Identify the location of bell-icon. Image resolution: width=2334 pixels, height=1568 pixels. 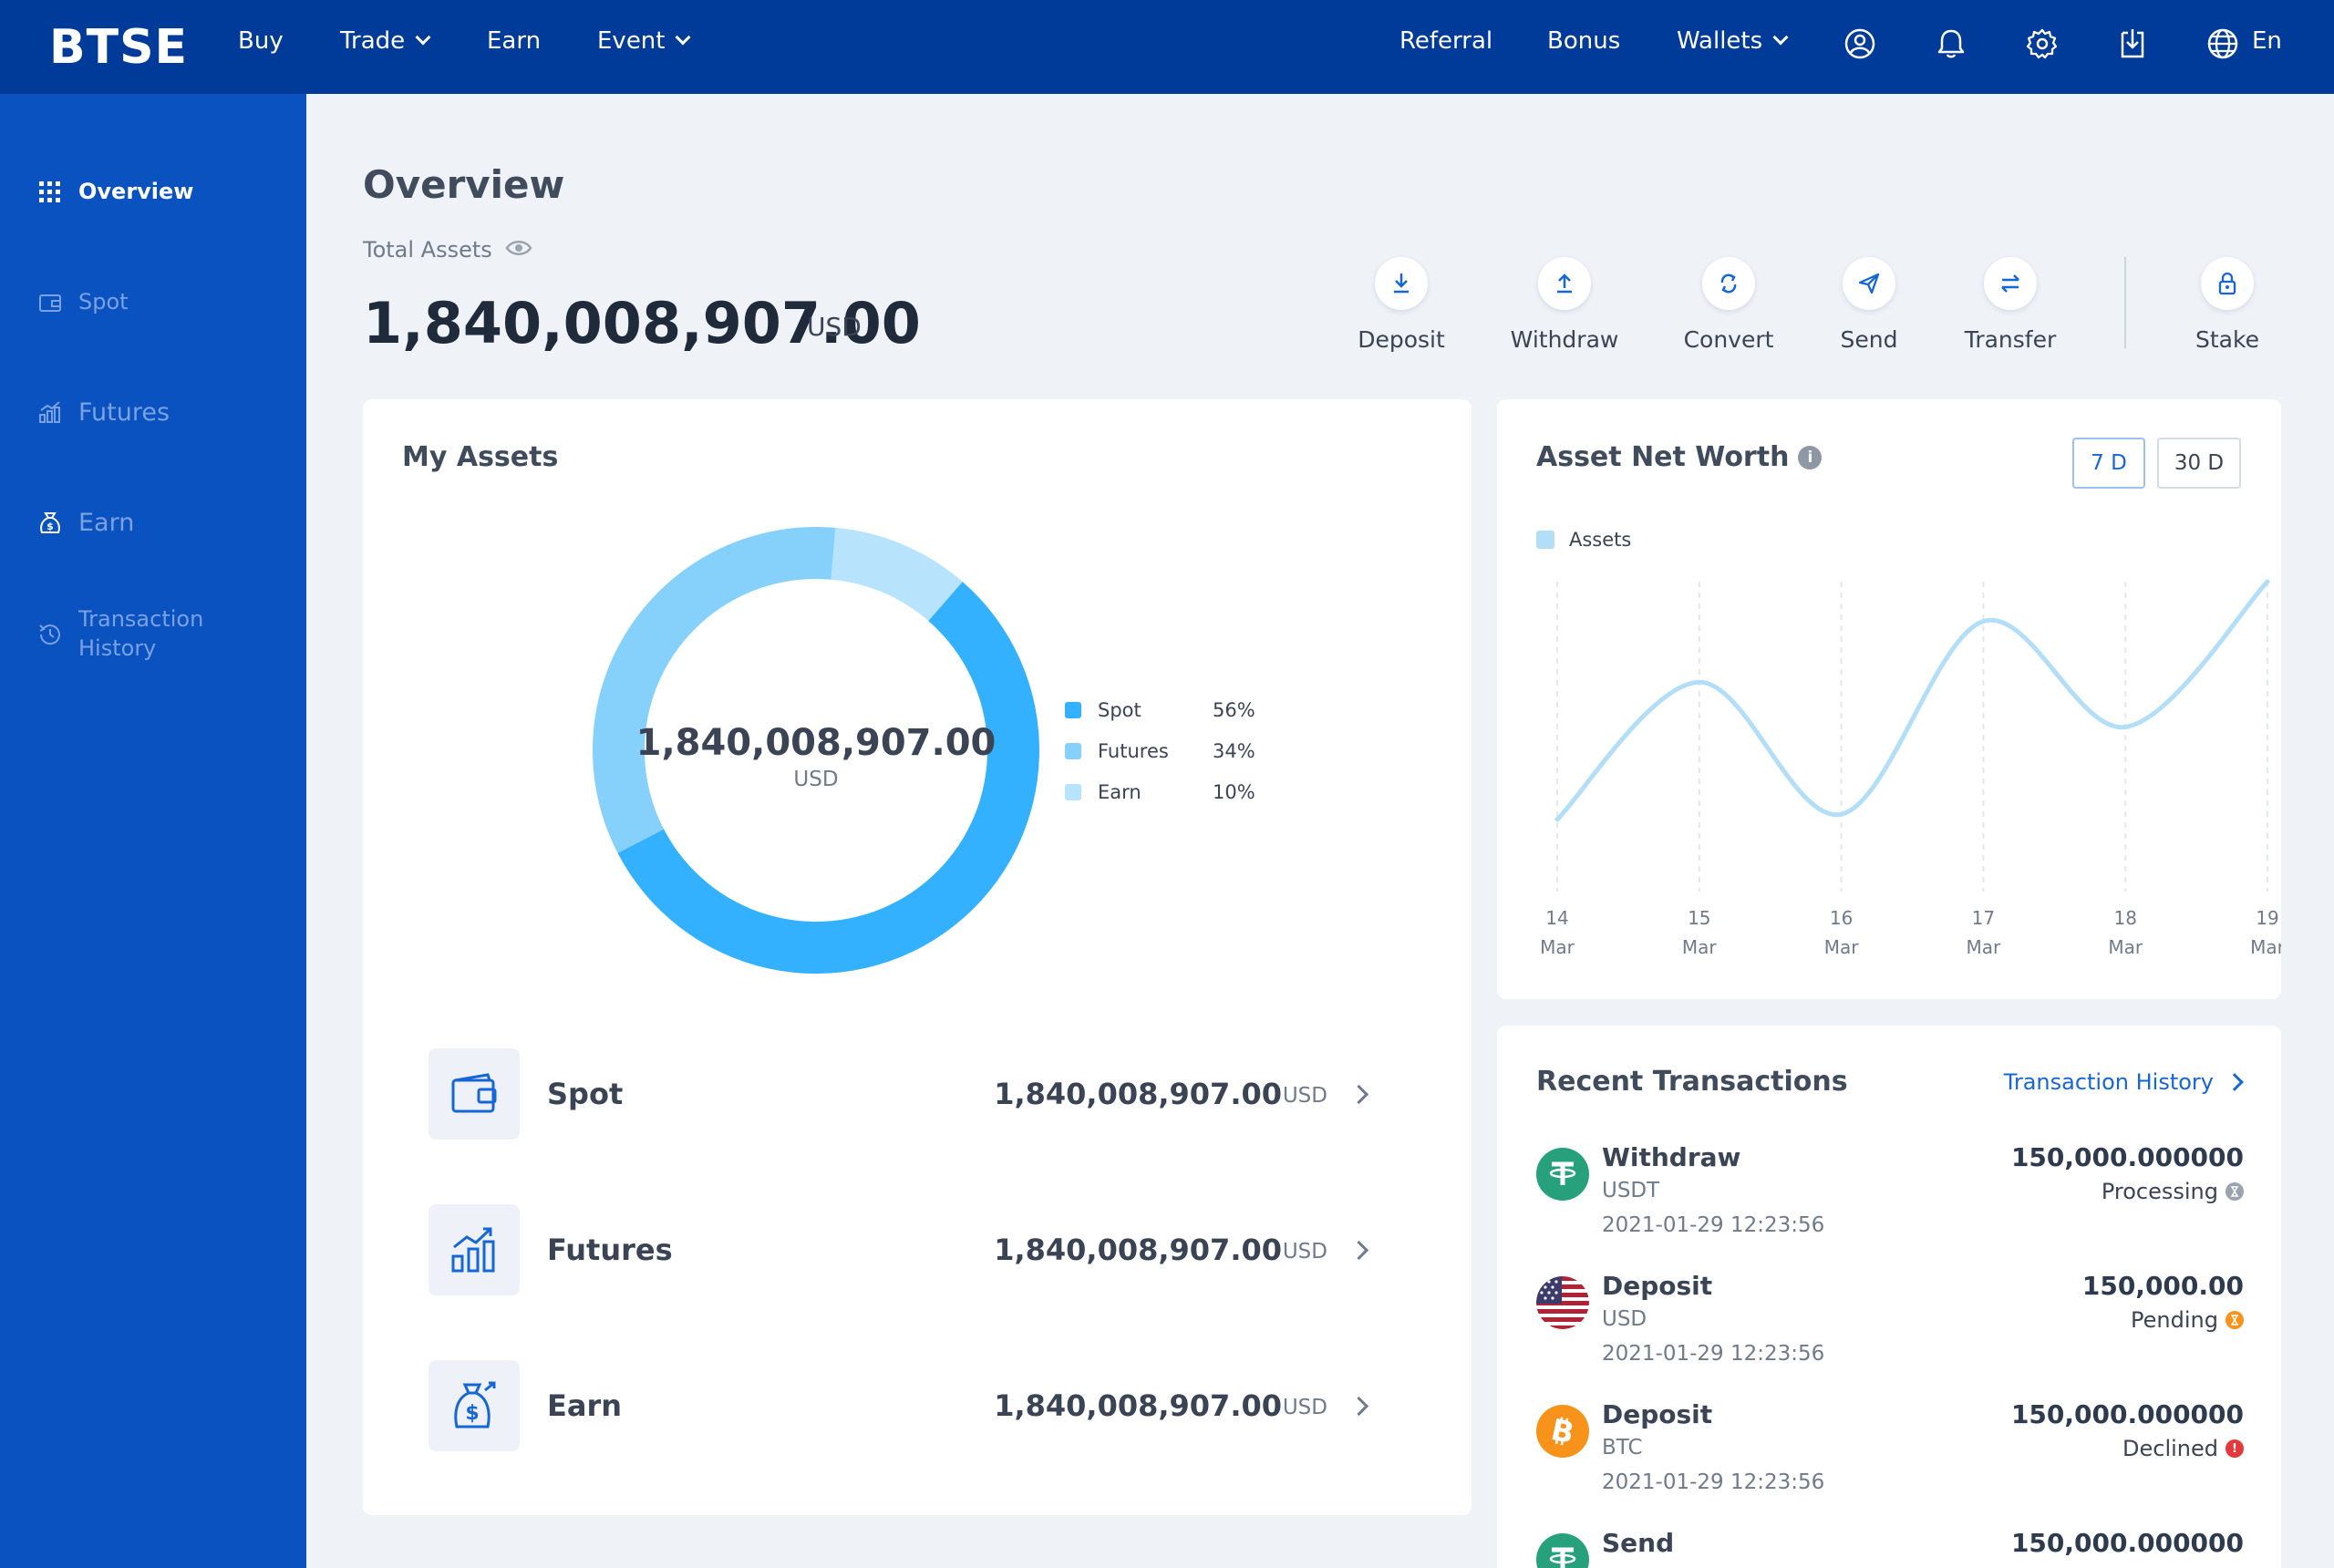
(1951, 44).